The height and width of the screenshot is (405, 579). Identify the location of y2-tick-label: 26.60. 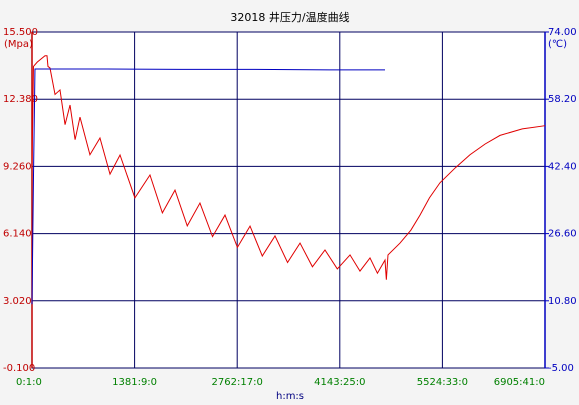
(562, 234).